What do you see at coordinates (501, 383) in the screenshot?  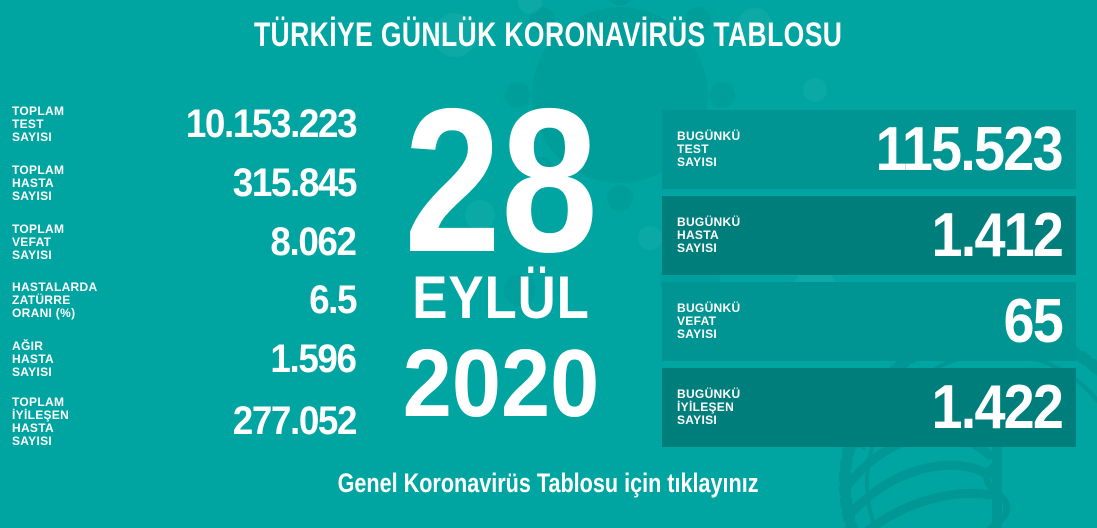 I see `date-year: 2020` at bounding box center [501, 383].